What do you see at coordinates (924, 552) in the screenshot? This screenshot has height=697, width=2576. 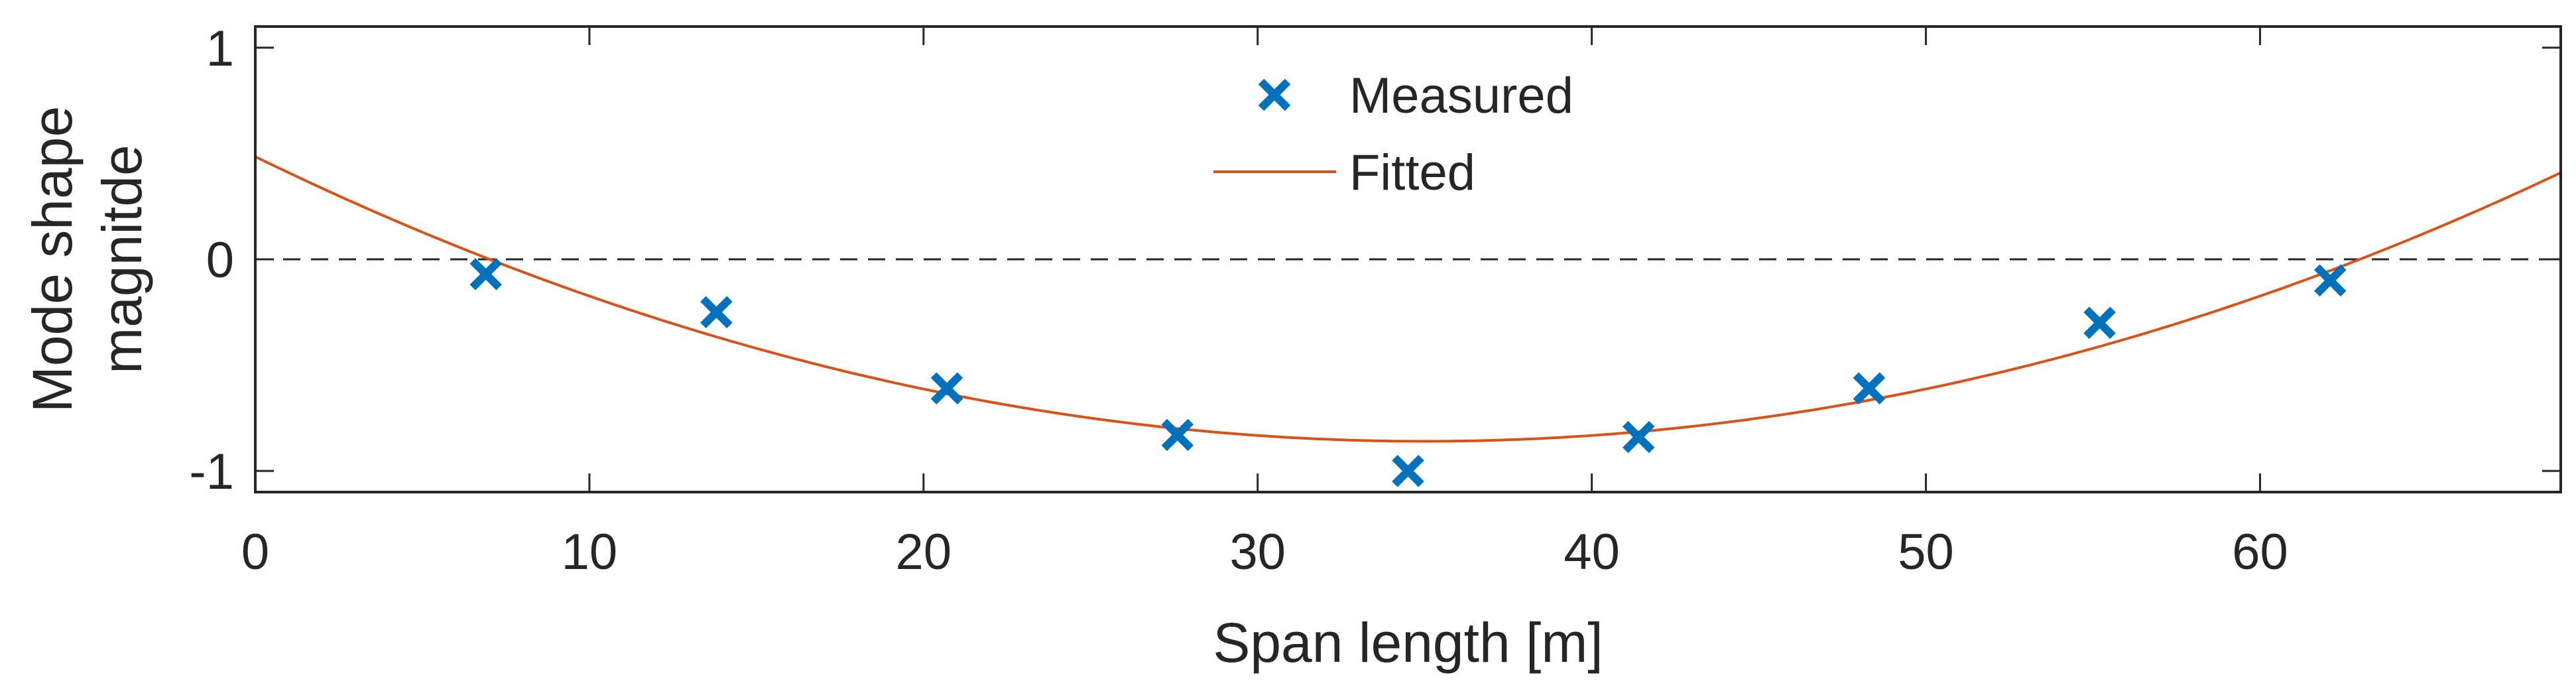 I see `x-tick-label-20: 20` at bounding box center [924, 552].